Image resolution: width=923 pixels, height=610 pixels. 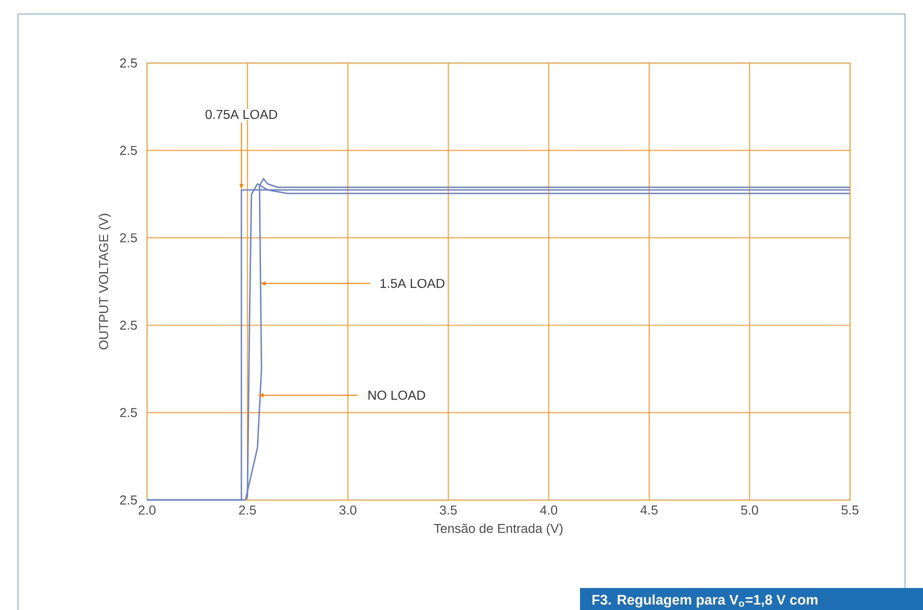 I want to click on x-axis-title: Tensão de Entrada (V), so click(x=498, y=529).